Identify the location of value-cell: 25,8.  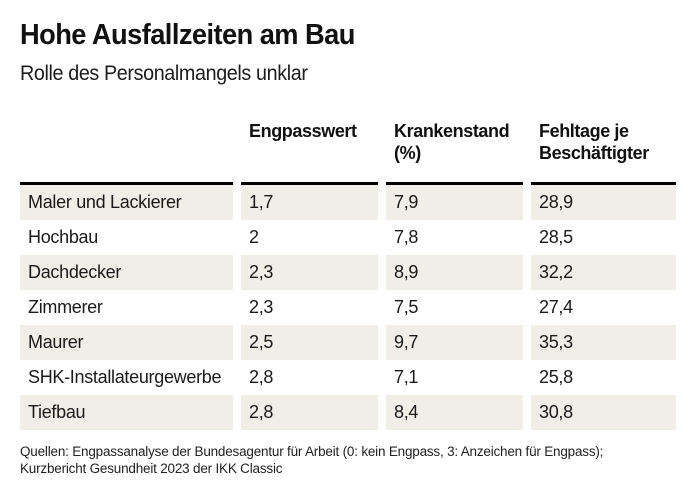
(556, 377).